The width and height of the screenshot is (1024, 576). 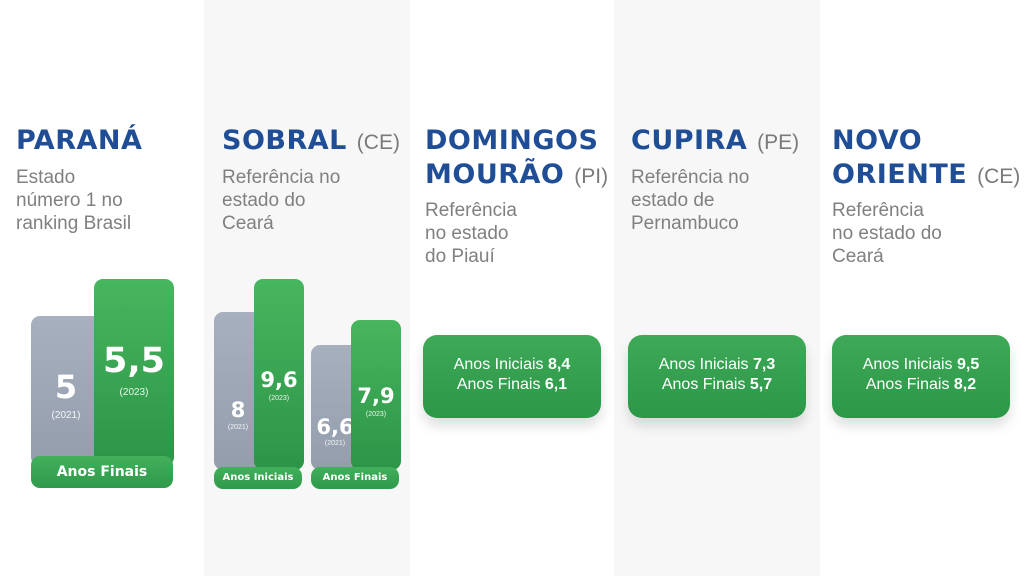 I want to click on cupira-iniciais-label: Anos Iniciais, so click(x=703, y=364).